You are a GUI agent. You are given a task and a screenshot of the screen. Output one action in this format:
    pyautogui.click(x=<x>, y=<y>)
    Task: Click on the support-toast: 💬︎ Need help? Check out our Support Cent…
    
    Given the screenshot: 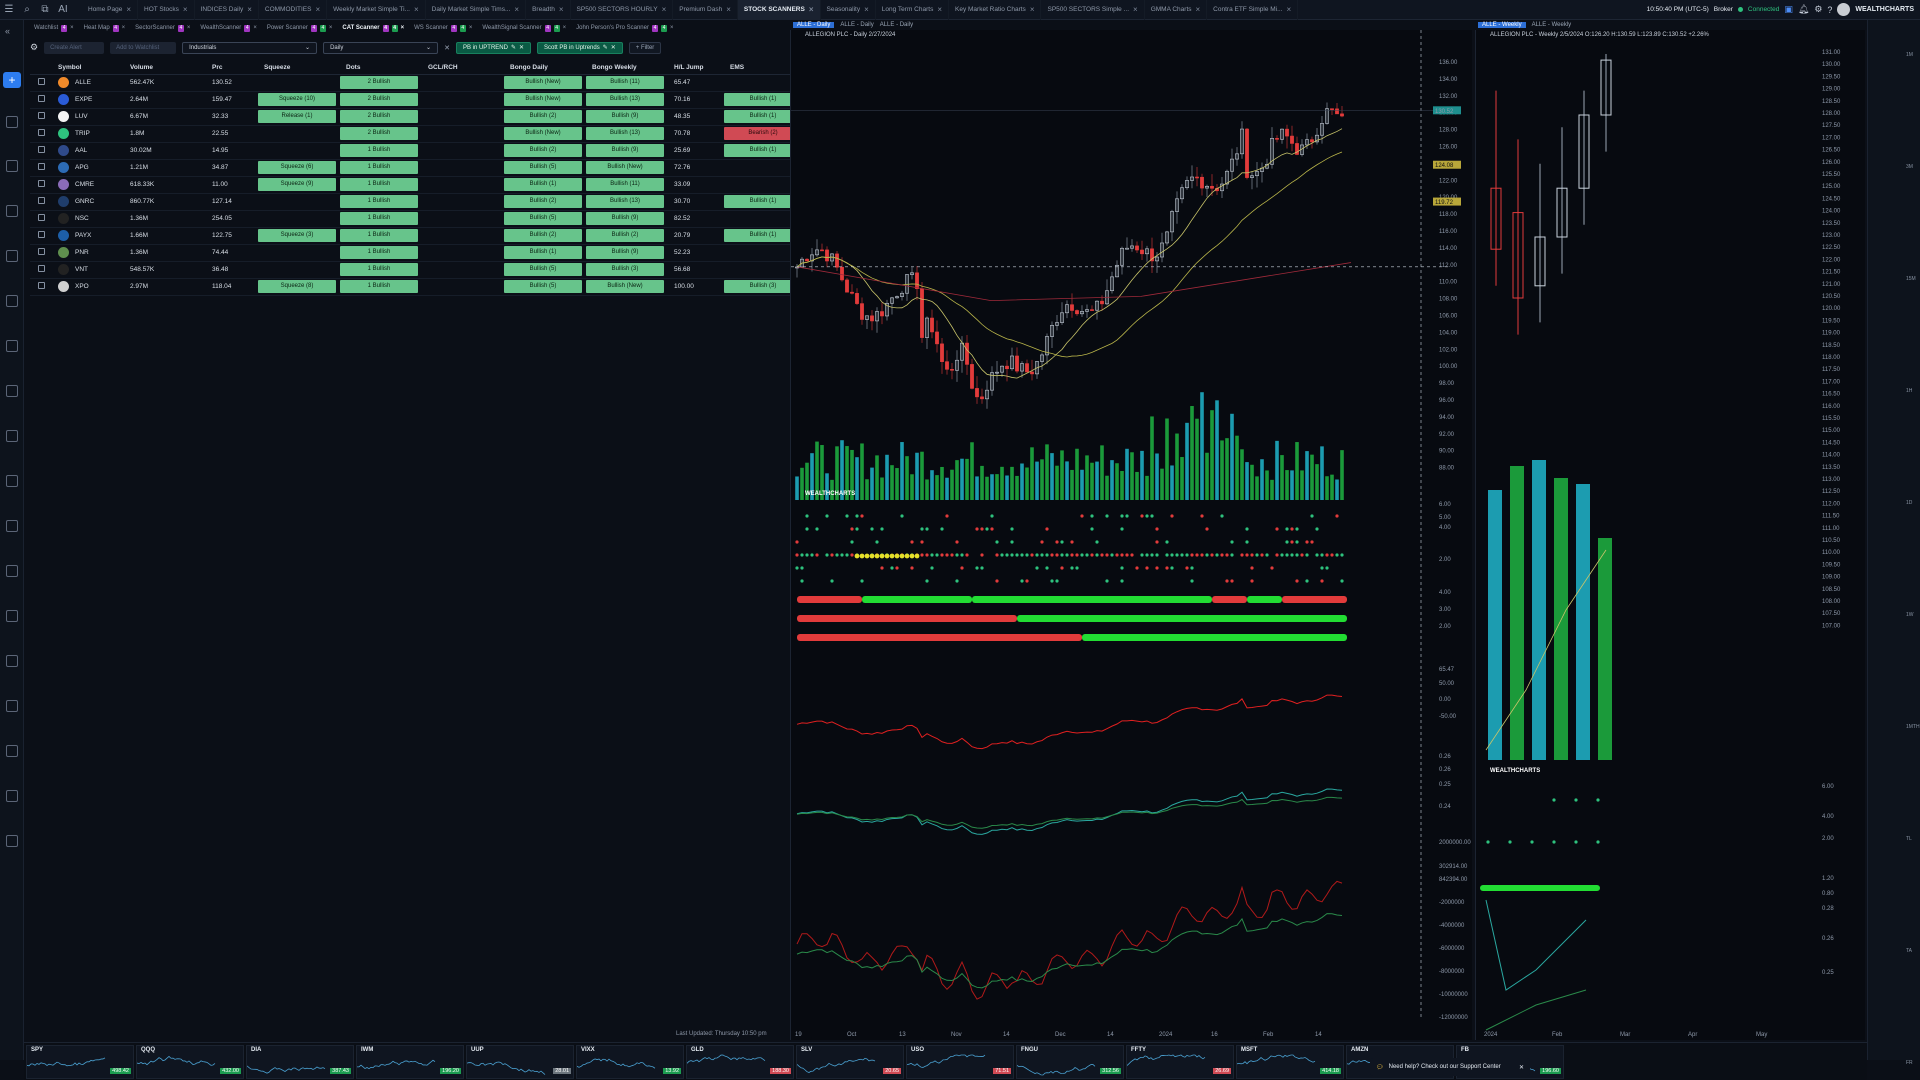 What is the action you would take?
    pyautogui.click(x=1450, y=1067)
    